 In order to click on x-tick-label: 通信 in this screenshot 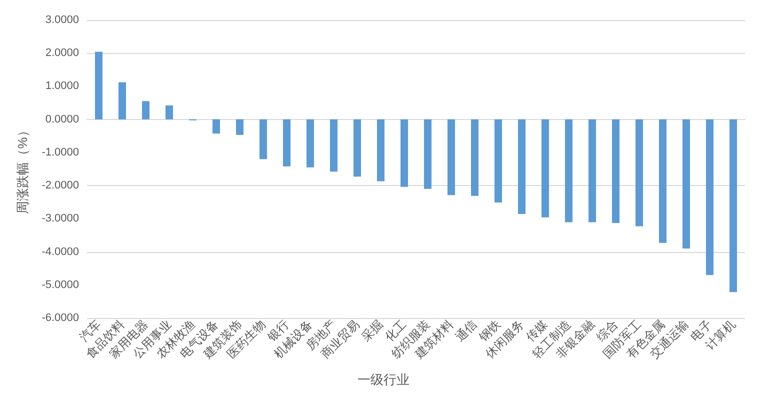, I will do `click(466, 330)`.